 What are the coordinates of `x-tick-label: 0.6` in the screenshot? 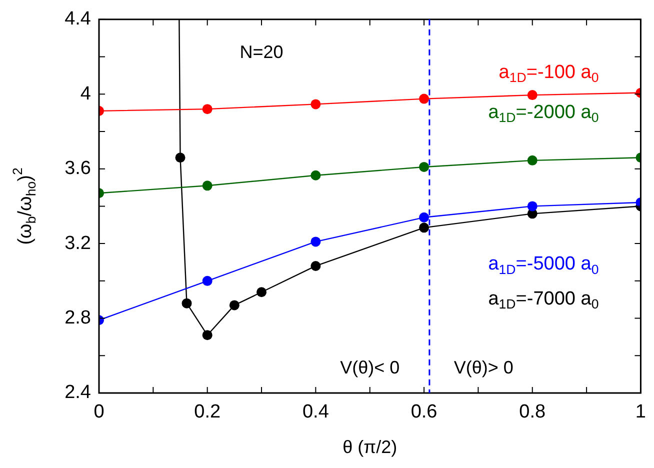 It's located at (424, 412).